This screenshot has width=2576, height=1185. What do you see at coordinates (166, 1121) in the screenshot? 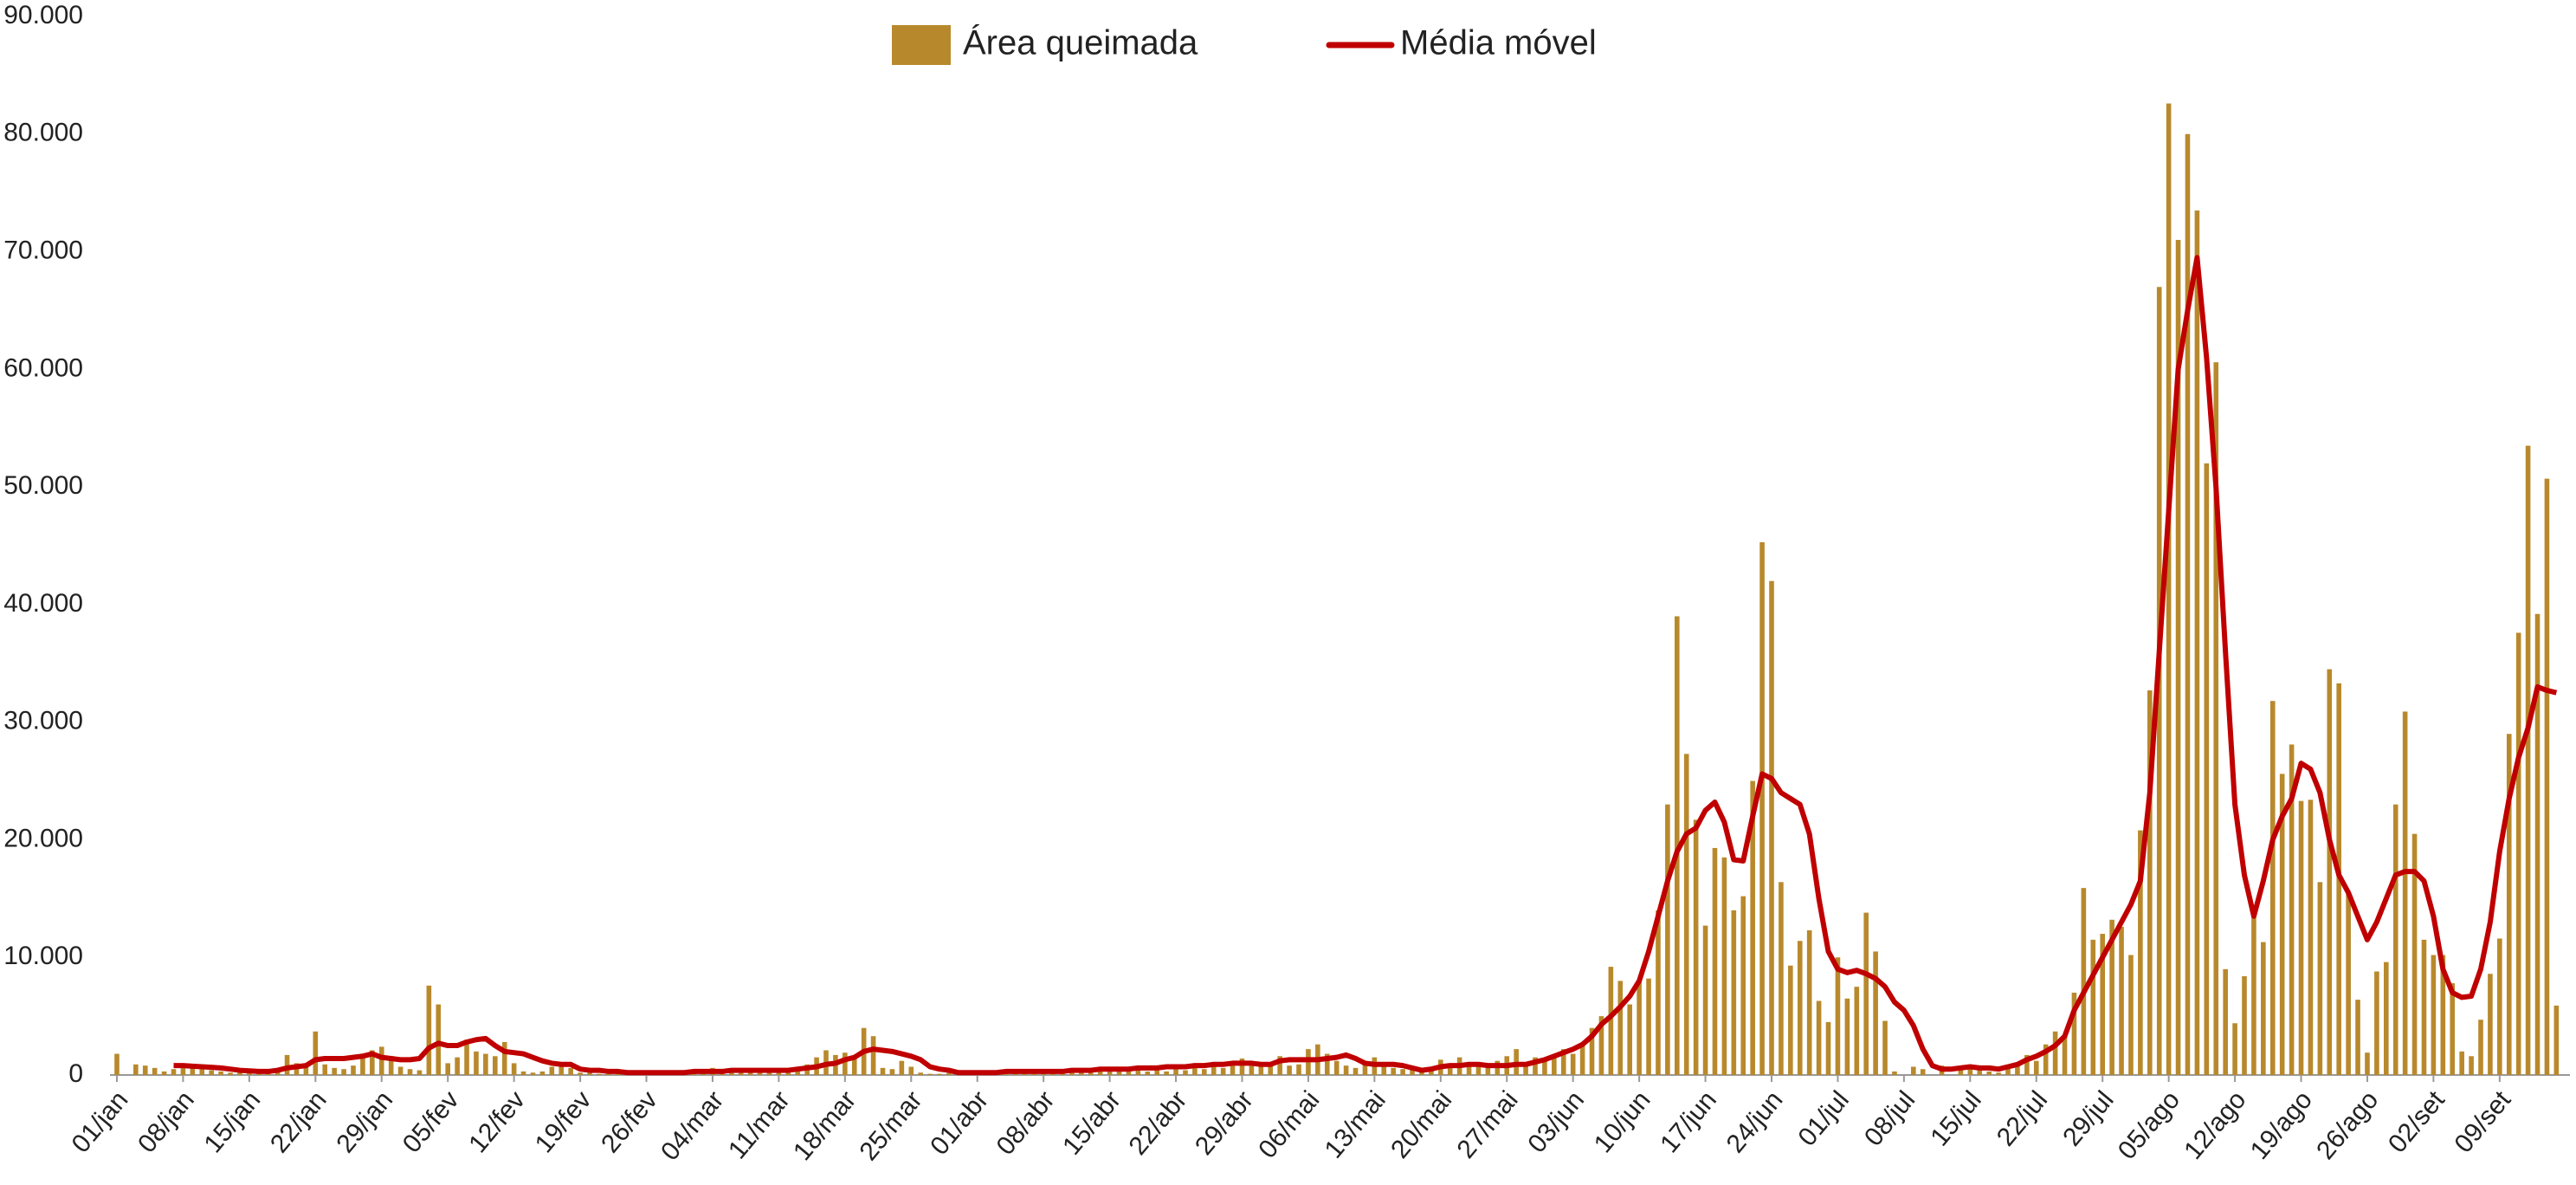
I see `x-tick-label: 08/jan` at bounding box center [166, 1121].